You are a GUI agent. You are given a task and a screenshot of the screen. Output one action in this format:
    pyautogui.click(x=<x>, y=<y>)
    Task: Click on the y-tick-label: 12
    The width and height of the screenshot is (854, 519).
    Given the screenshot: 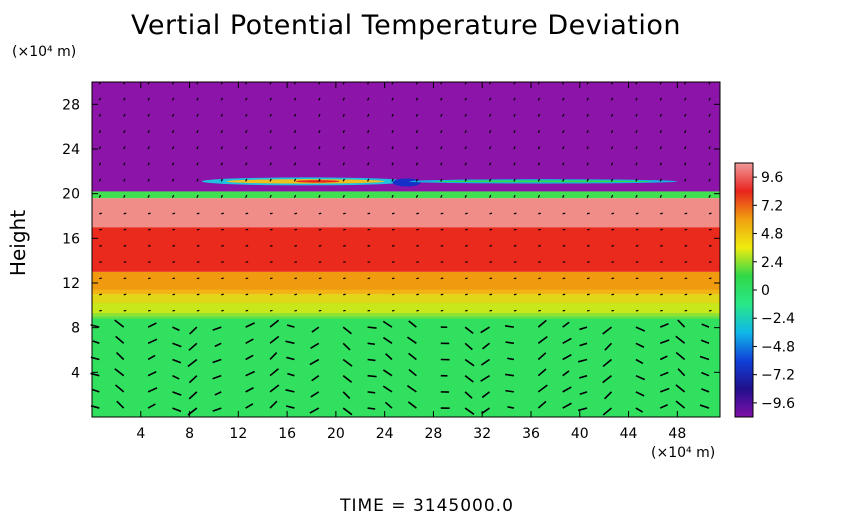 What is the action you would take?
    pyautogui.click(x=71, y=284)
    